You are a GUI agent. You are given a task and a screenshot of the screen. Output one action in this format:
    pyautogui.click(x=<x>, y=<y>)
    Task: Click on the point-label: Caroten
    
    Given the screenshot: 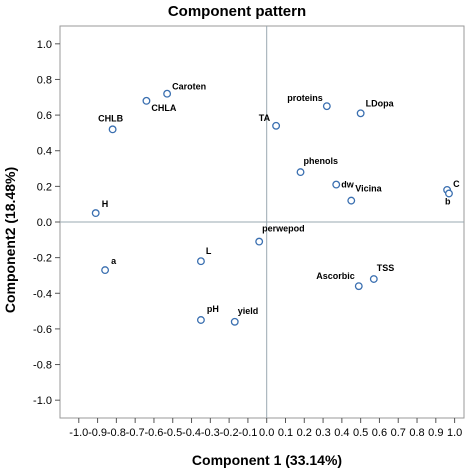 What is the action you would take?
    pyautogui.click(x=189, y=87)
    